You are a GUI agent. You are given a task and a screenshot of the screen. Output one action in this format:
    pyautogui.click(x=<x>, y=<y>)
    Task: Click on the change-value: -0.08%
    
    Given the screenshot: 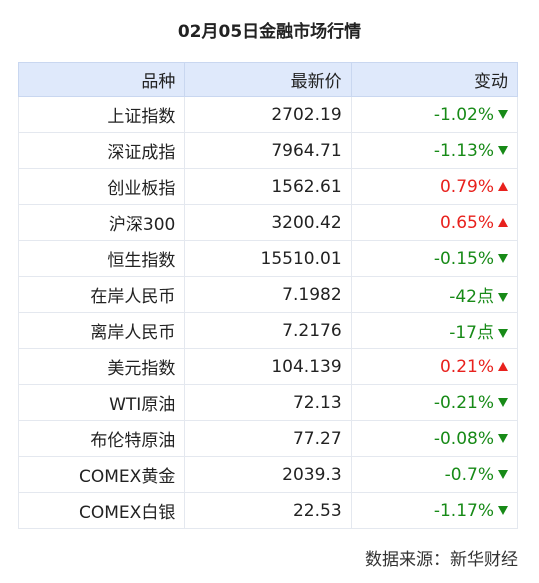 What is the action you would take?
    pyautogui.click(x=463, y=438)
    